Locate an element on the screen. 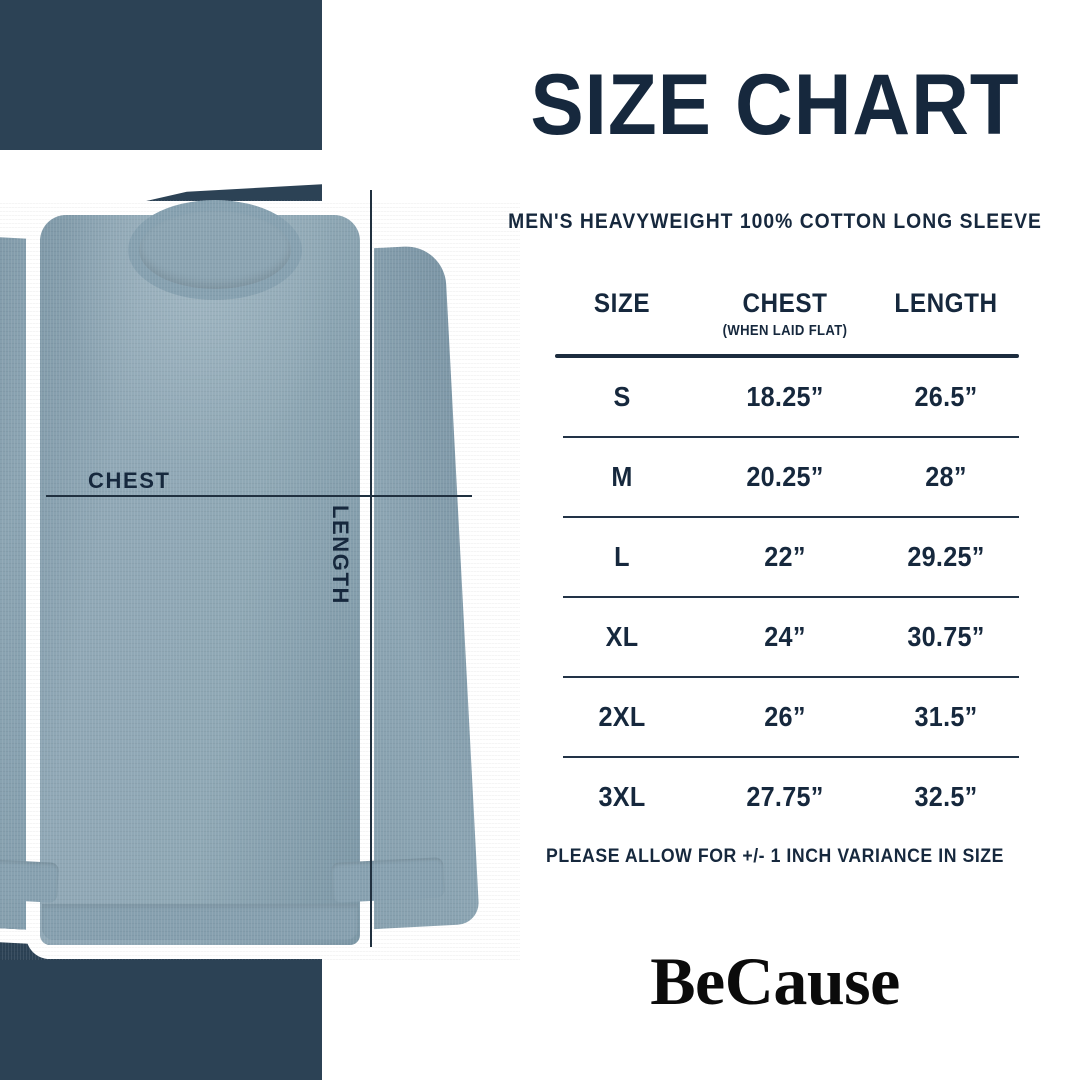  cell-chest: 27.75” is located at coordinates (785, 796).